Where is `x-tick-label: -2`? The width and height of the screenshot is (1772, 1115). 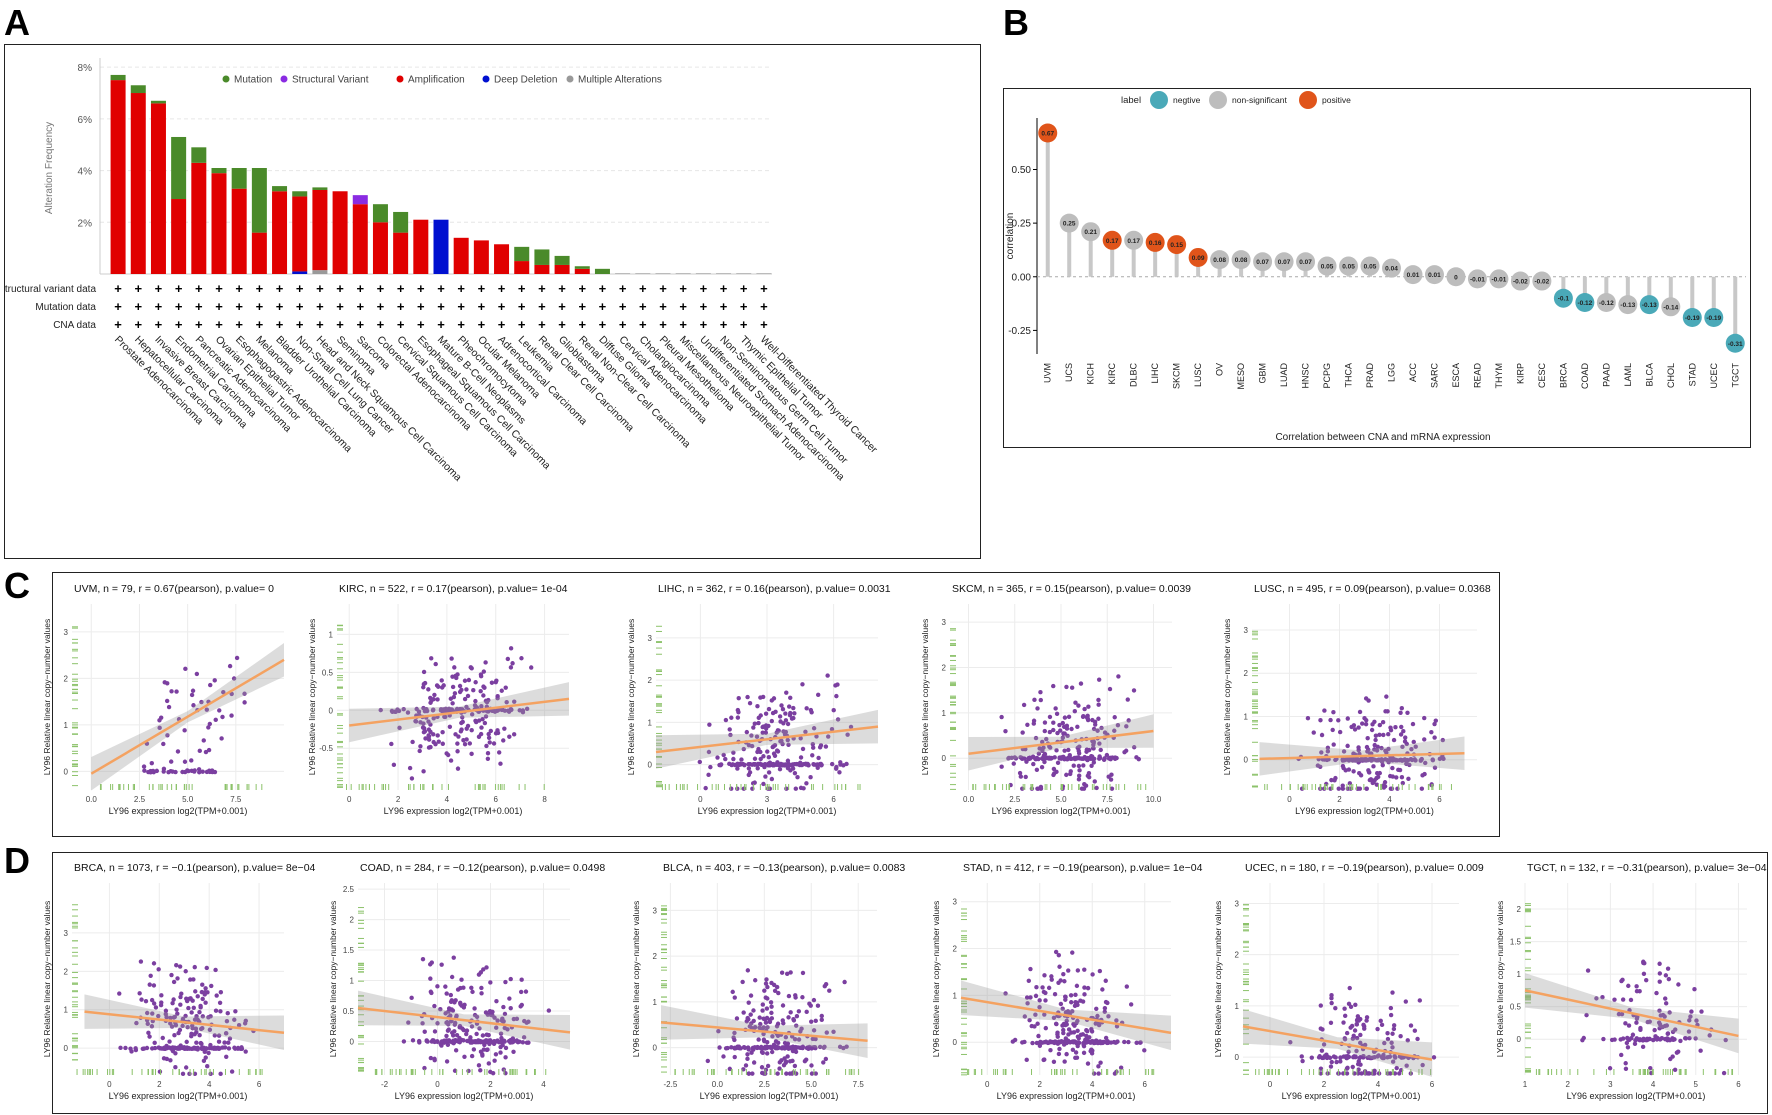 x-tick-label: -2 is located at coordinates (385, 1084).